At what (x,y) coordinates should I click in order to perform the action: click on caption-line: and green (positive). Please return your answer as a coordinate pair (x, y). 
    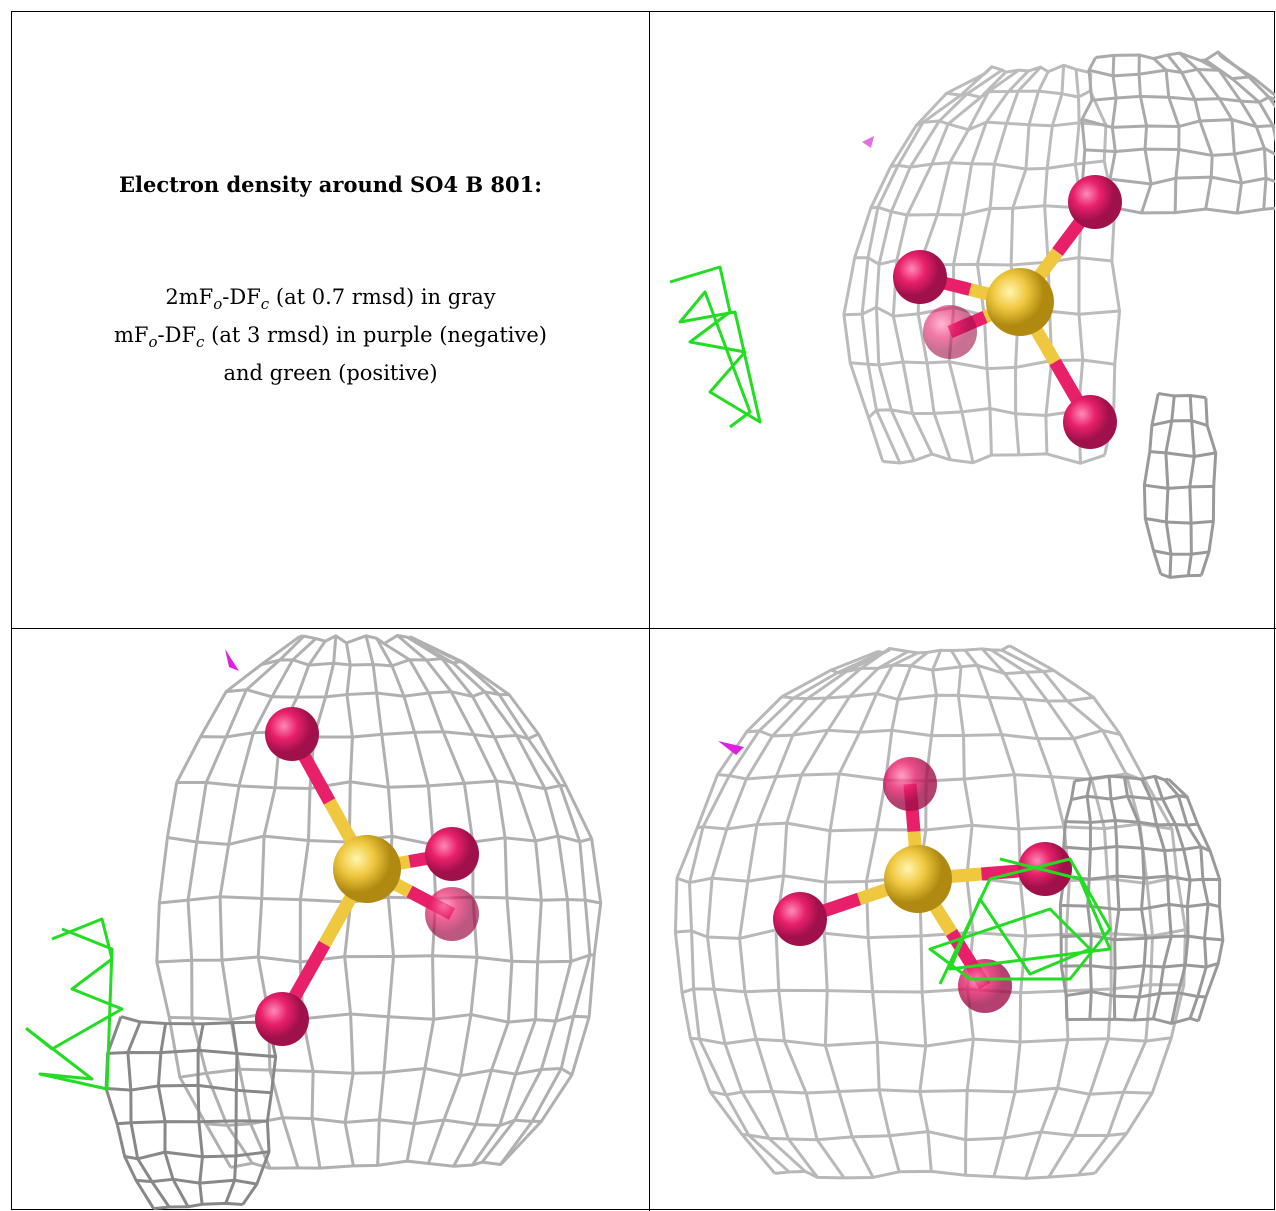
    Looking at the image, I should click on (330, 373).